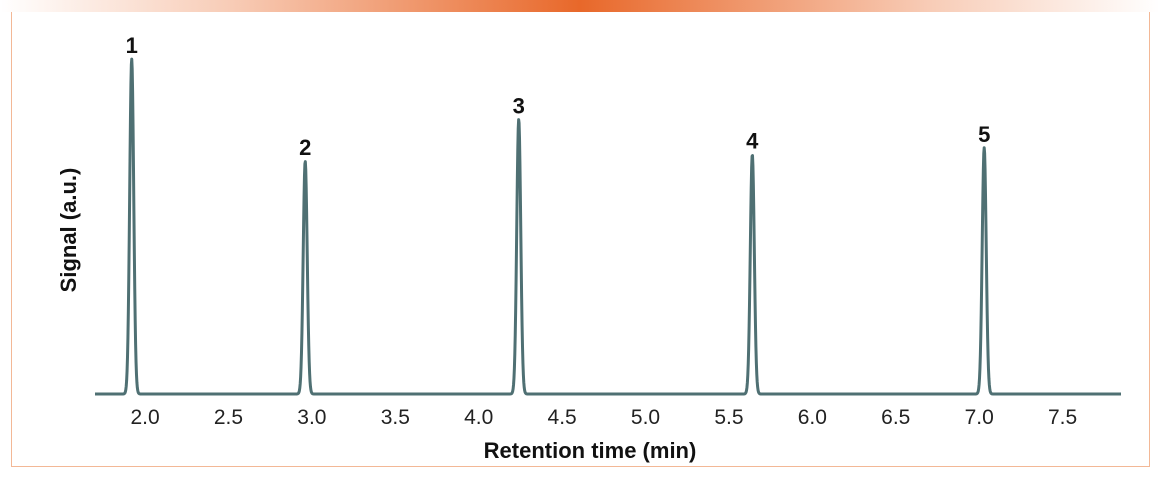 The width and height of the screenshot is (1160, 482). What do you see at coordinates (979, 417) in the screenshot?
I see `x-tick-label: 7.0` at bounding box center [979, 417].